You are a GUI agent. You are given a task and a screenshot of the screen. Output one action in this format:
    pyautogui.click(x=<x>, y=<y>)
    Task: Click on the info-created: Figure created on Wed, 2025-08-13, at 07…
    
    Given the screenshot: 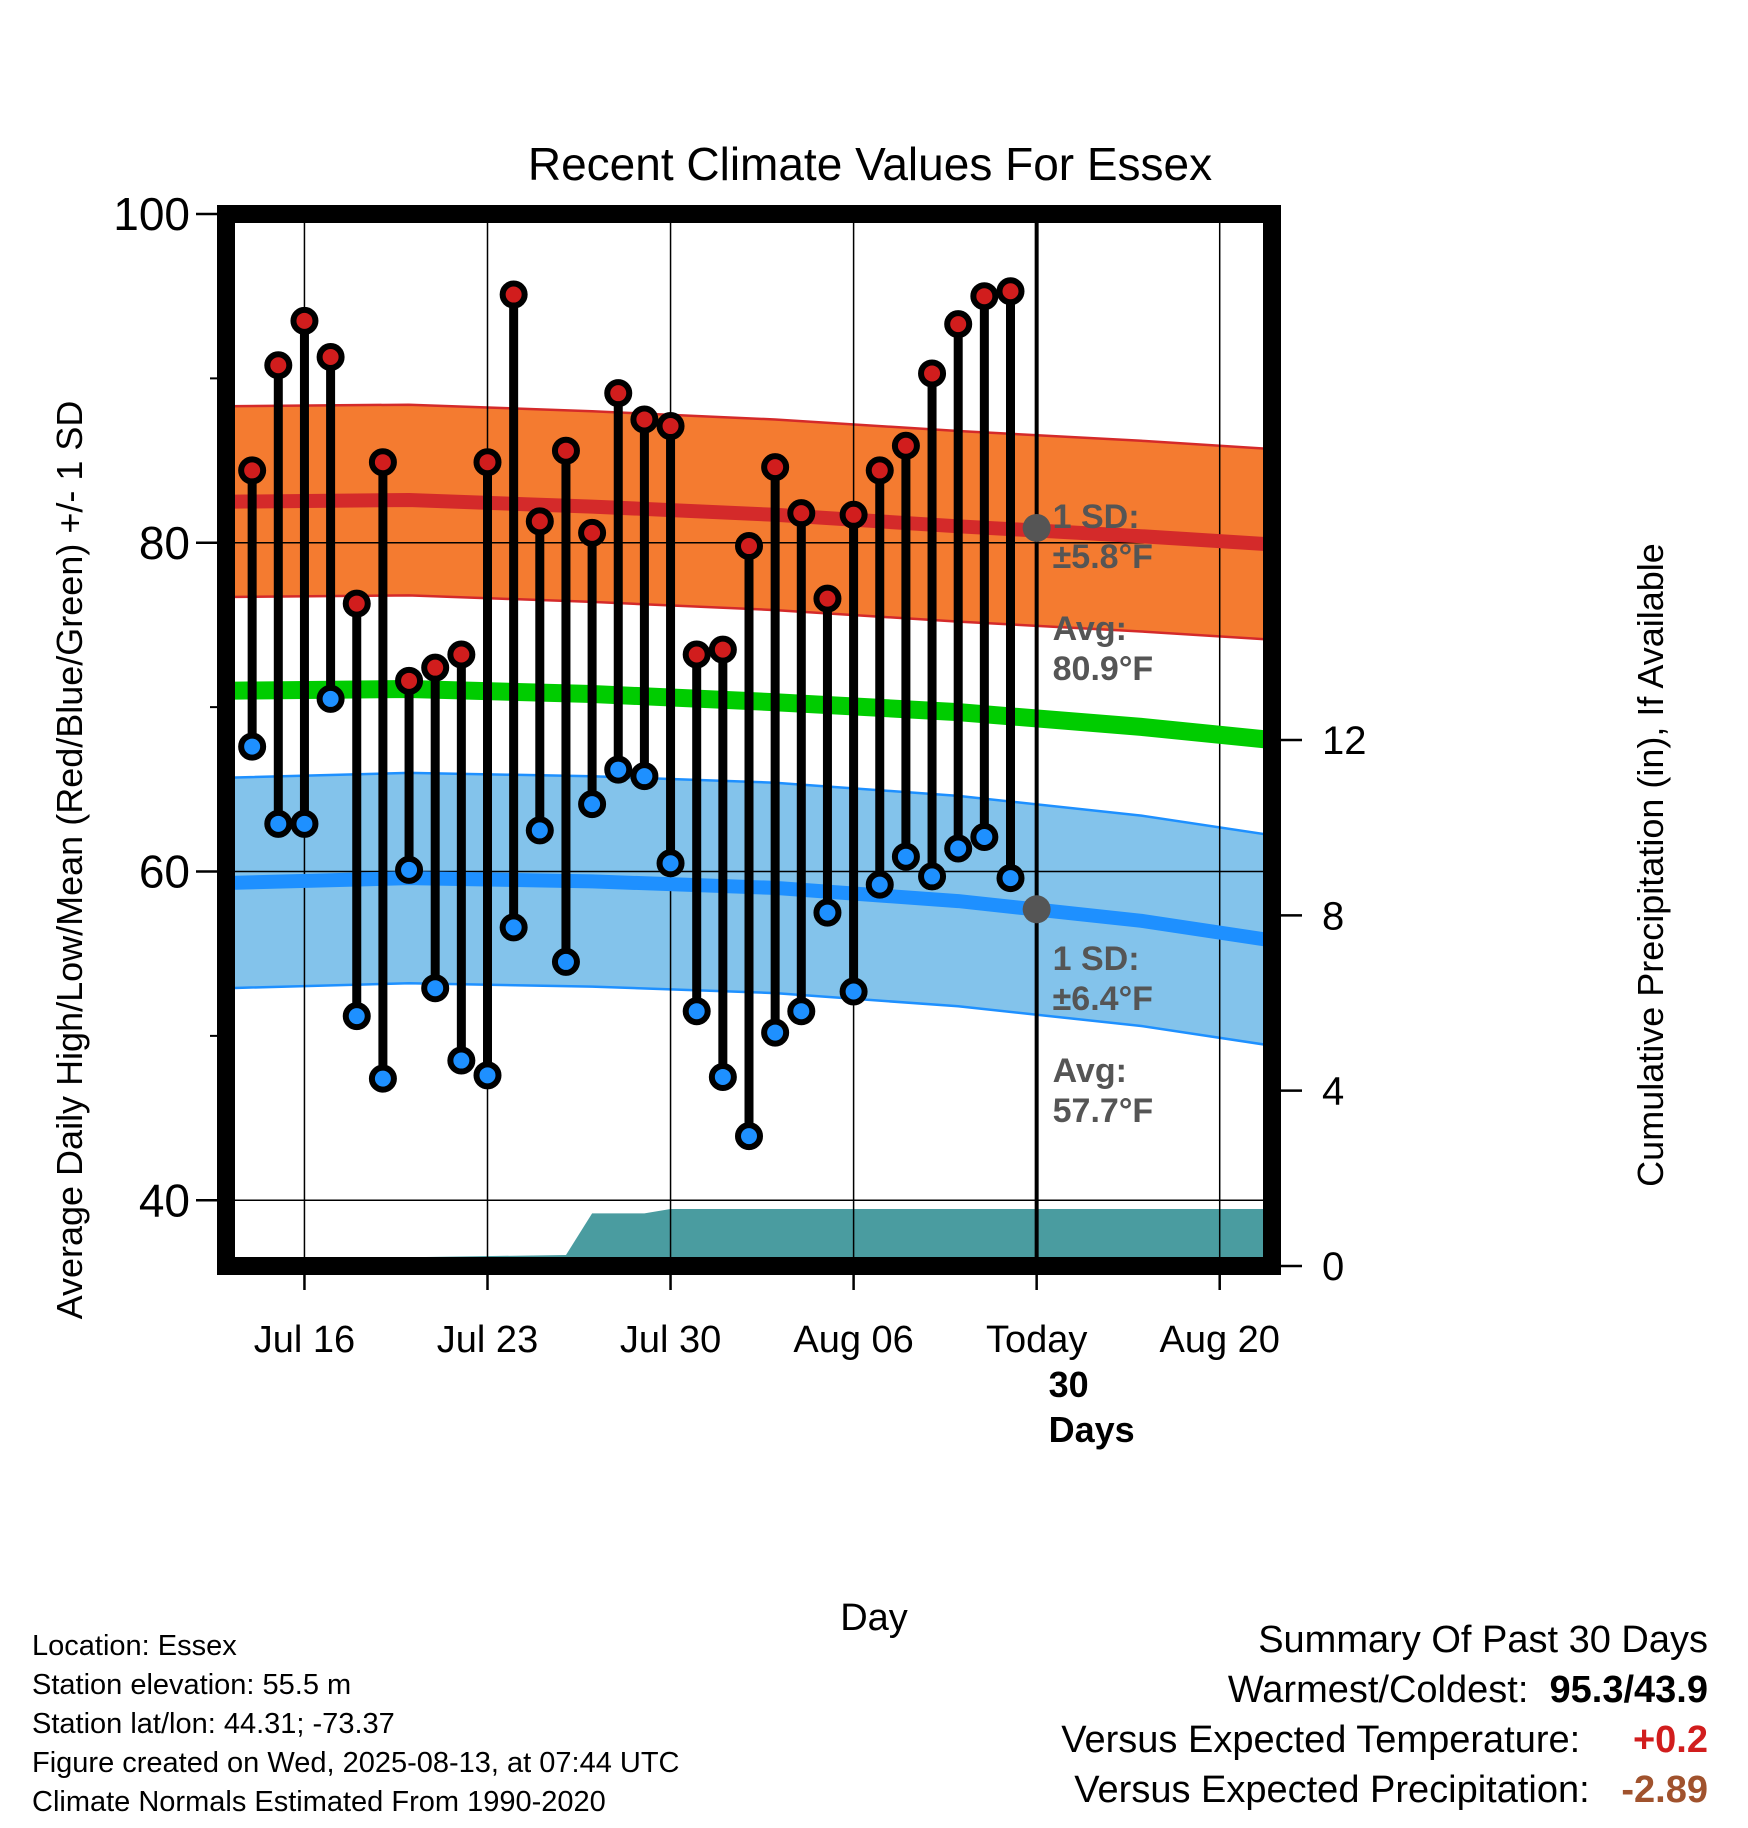 What is the action you would take?
    pyautogui.click(x=356, y=1763)
    